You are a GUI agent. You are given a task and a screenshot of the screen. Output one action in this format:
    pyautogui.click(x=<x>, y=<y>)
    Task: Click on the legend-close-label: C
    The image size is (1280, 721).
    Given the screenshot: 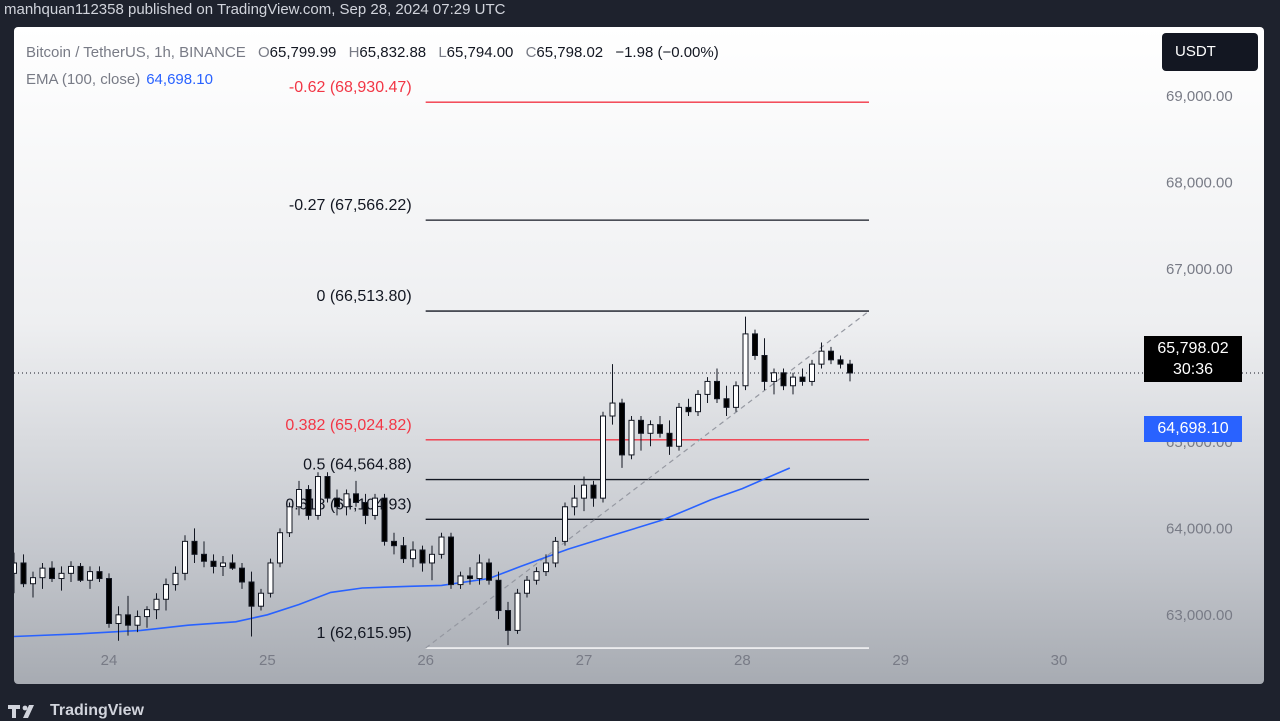 What is the action you would take?
    pyautogui.click(x=531, y=52)
    